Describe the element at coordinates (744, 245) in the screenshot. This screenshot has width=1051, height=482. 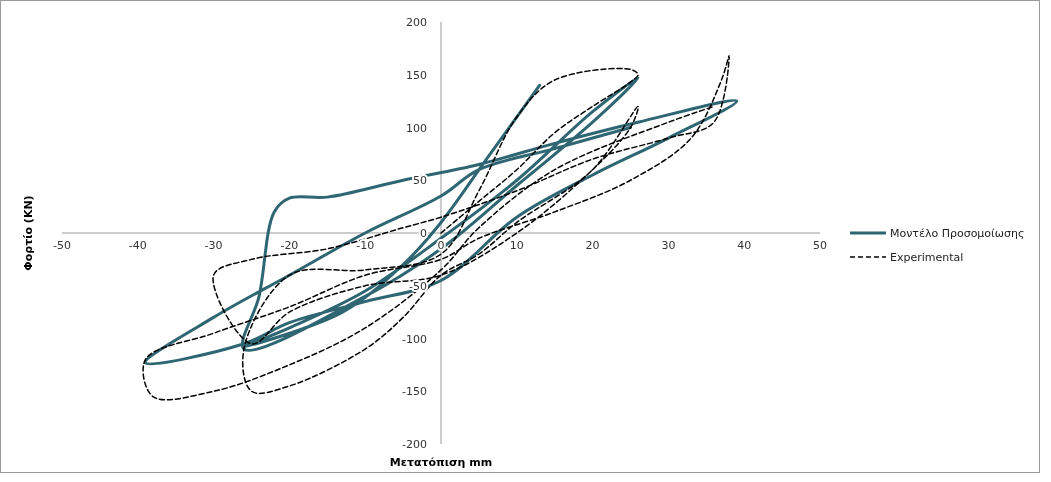
I see `x-tick-label: 40` at that location.